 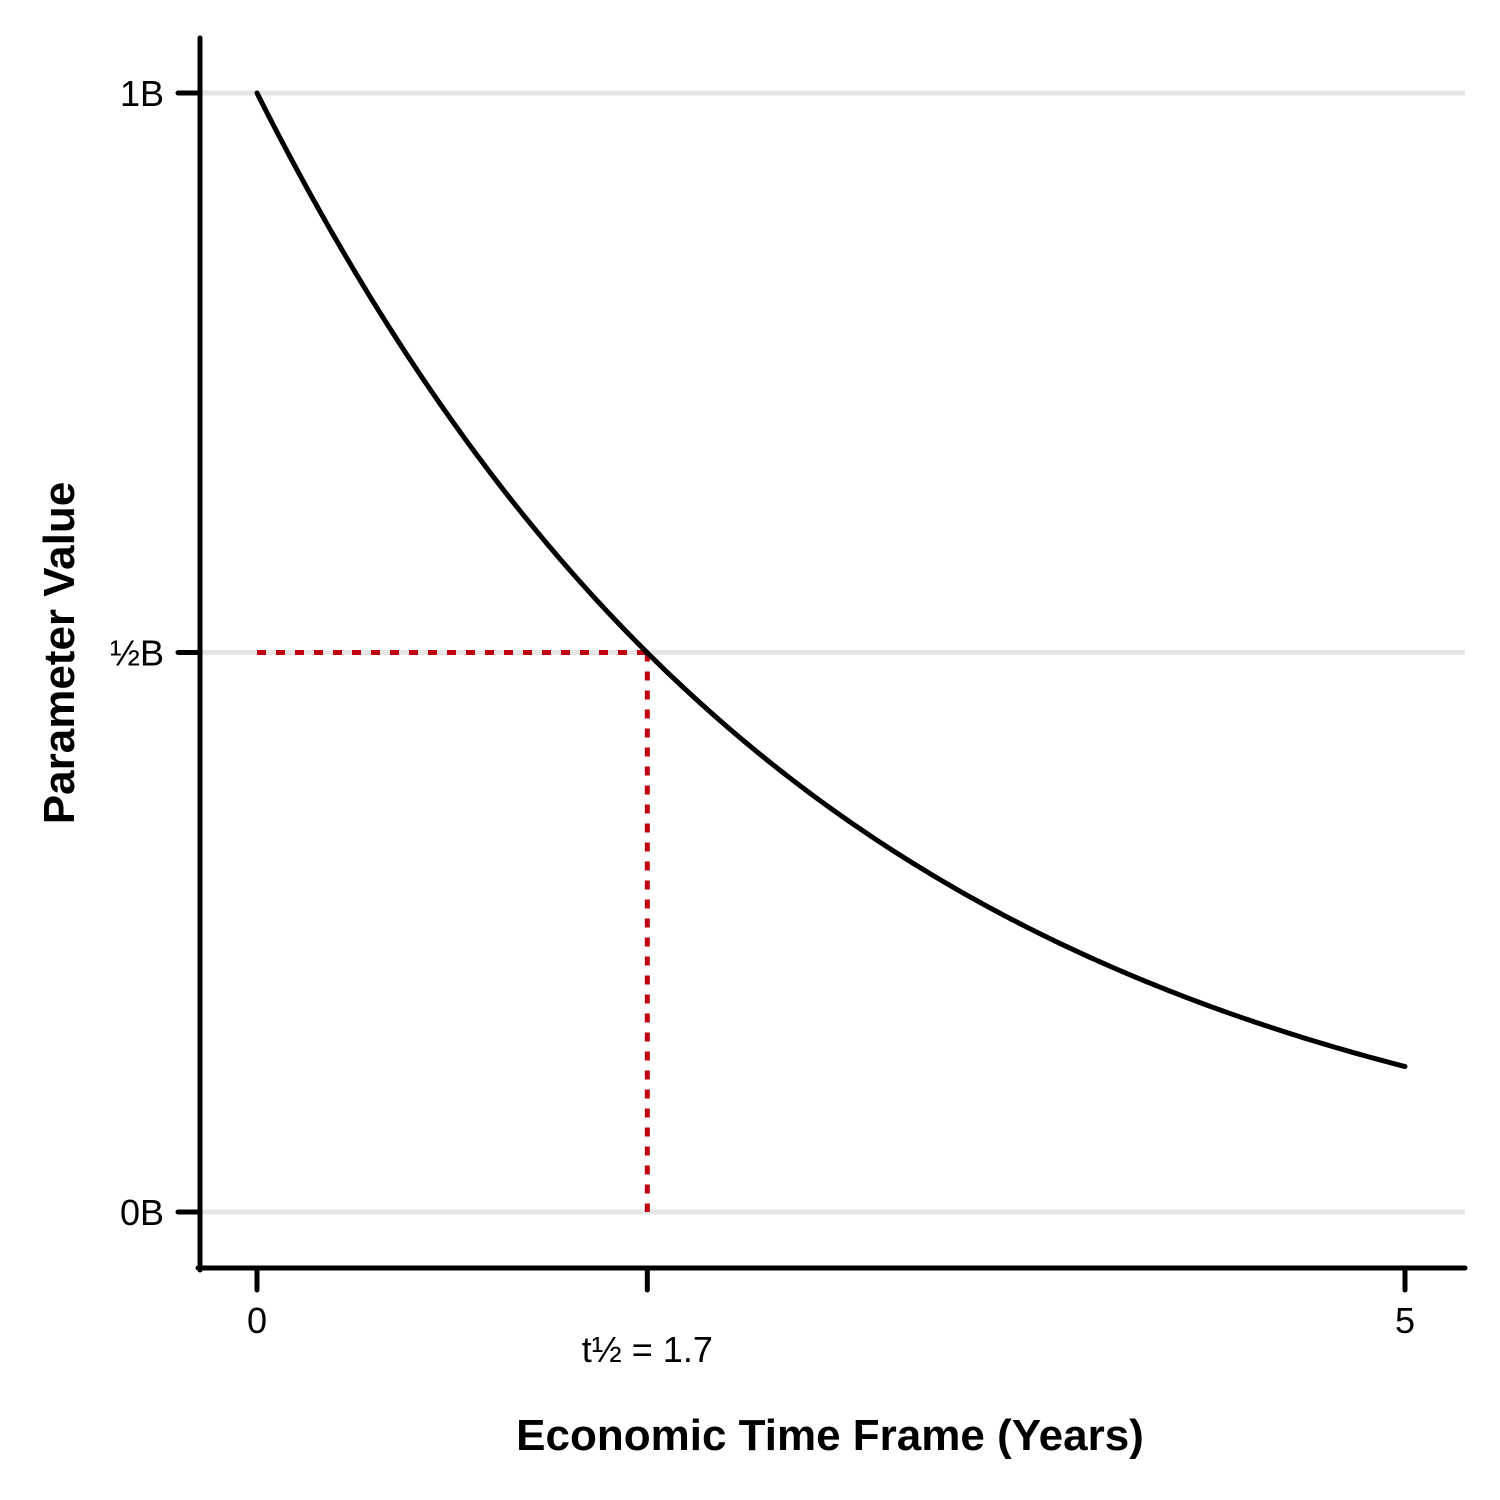 What do you see at coordinates (453, 931) in the screenshot?
I see `half-life-guides` at bounding box center [453, 931].